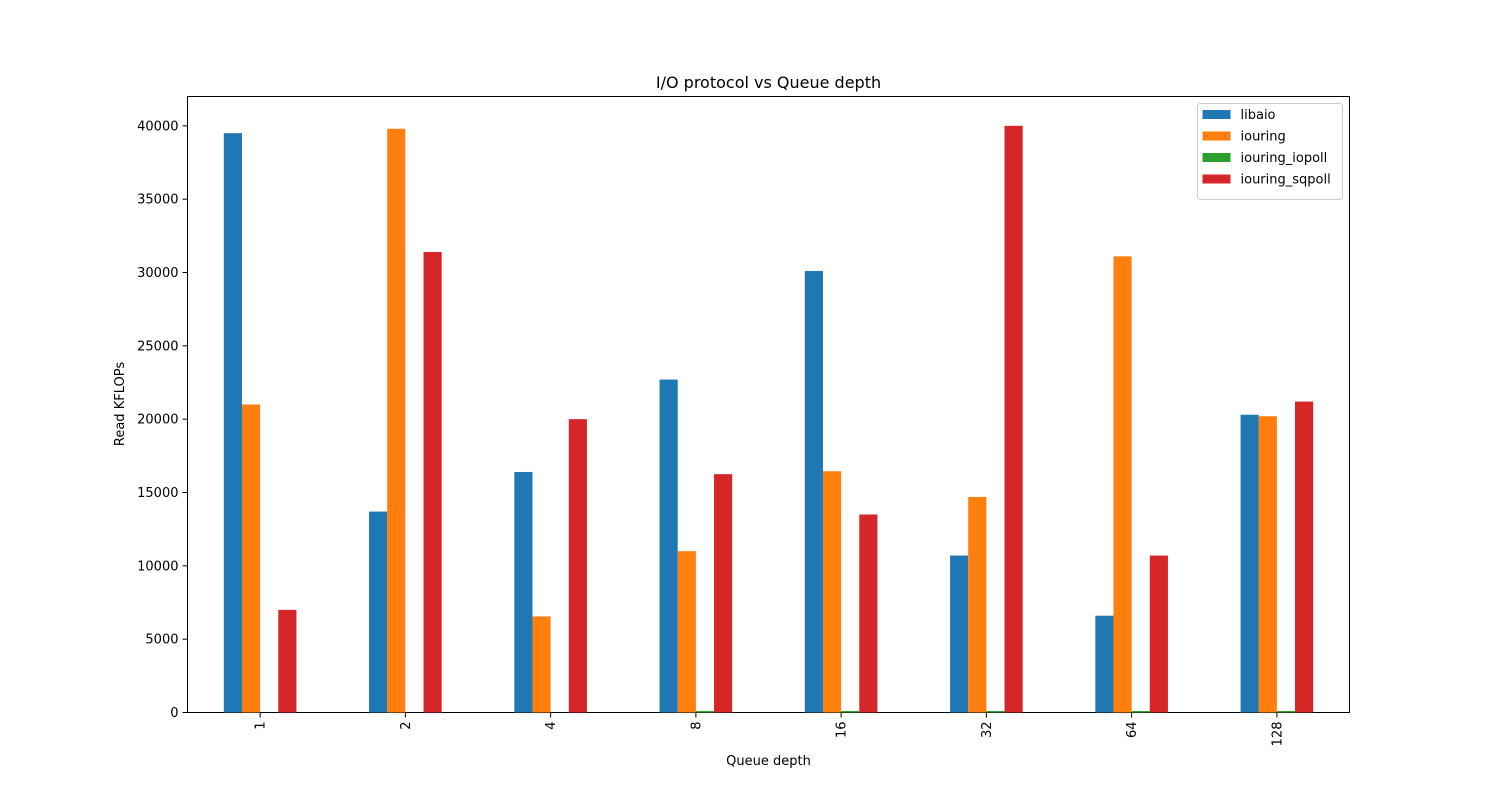  I want to click on legend-swatch-iouring_sqpoll, so click(1216, 179).